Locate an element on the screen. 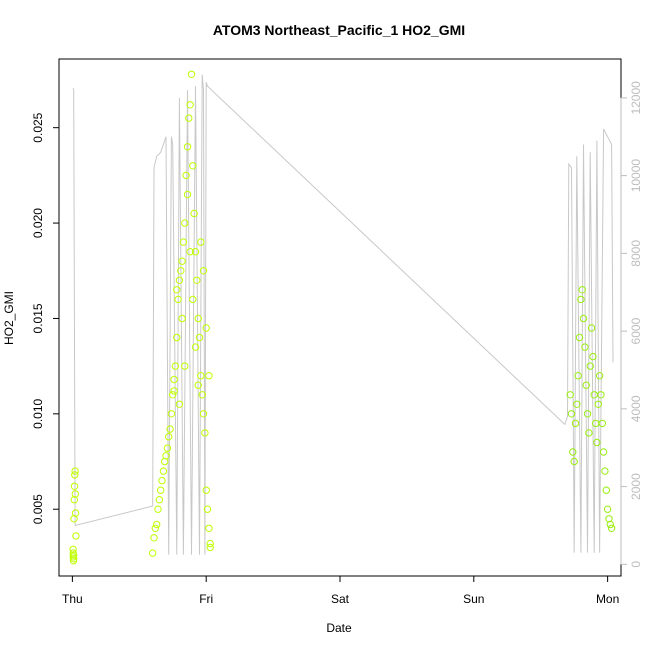 This screenshot has width=650, height=650. y2-tick-label: 10000 is located at coordinates (636, 176).